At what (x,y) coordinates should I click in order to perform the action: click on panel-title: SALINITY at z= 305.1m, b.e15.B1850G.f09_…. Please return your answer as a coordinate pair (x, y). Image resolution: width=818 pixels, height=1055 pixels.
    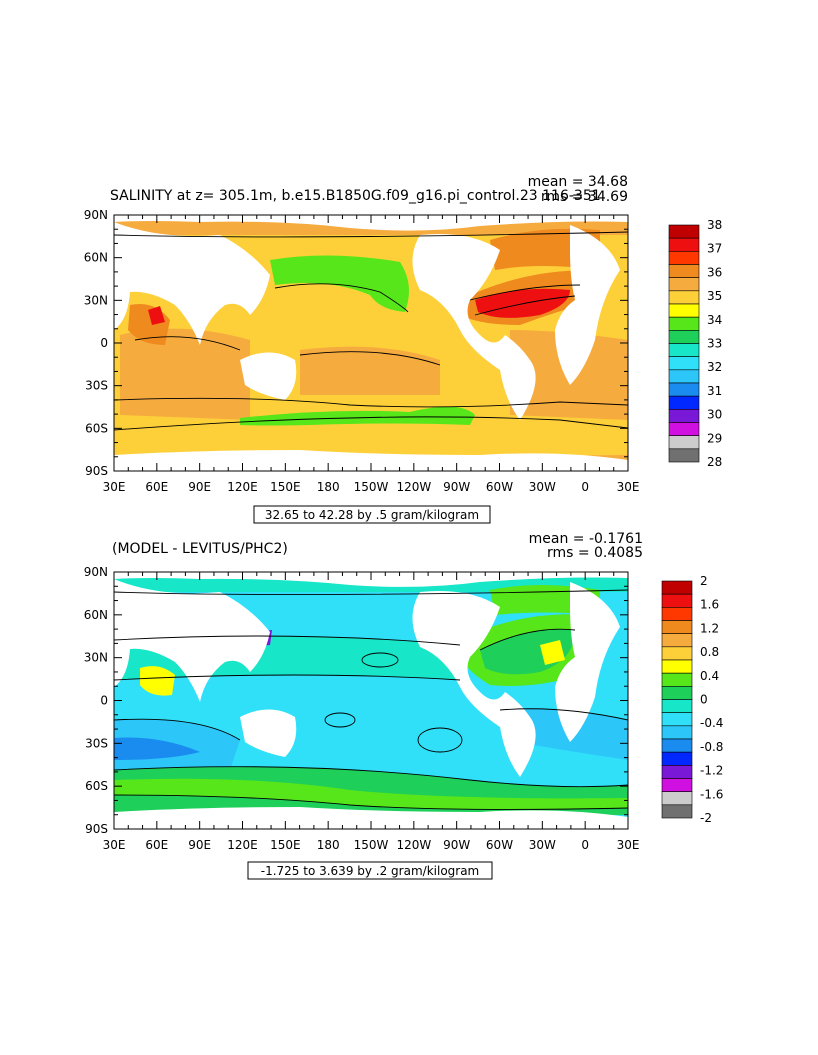
    Looking at the image, I should click on (355, 196).